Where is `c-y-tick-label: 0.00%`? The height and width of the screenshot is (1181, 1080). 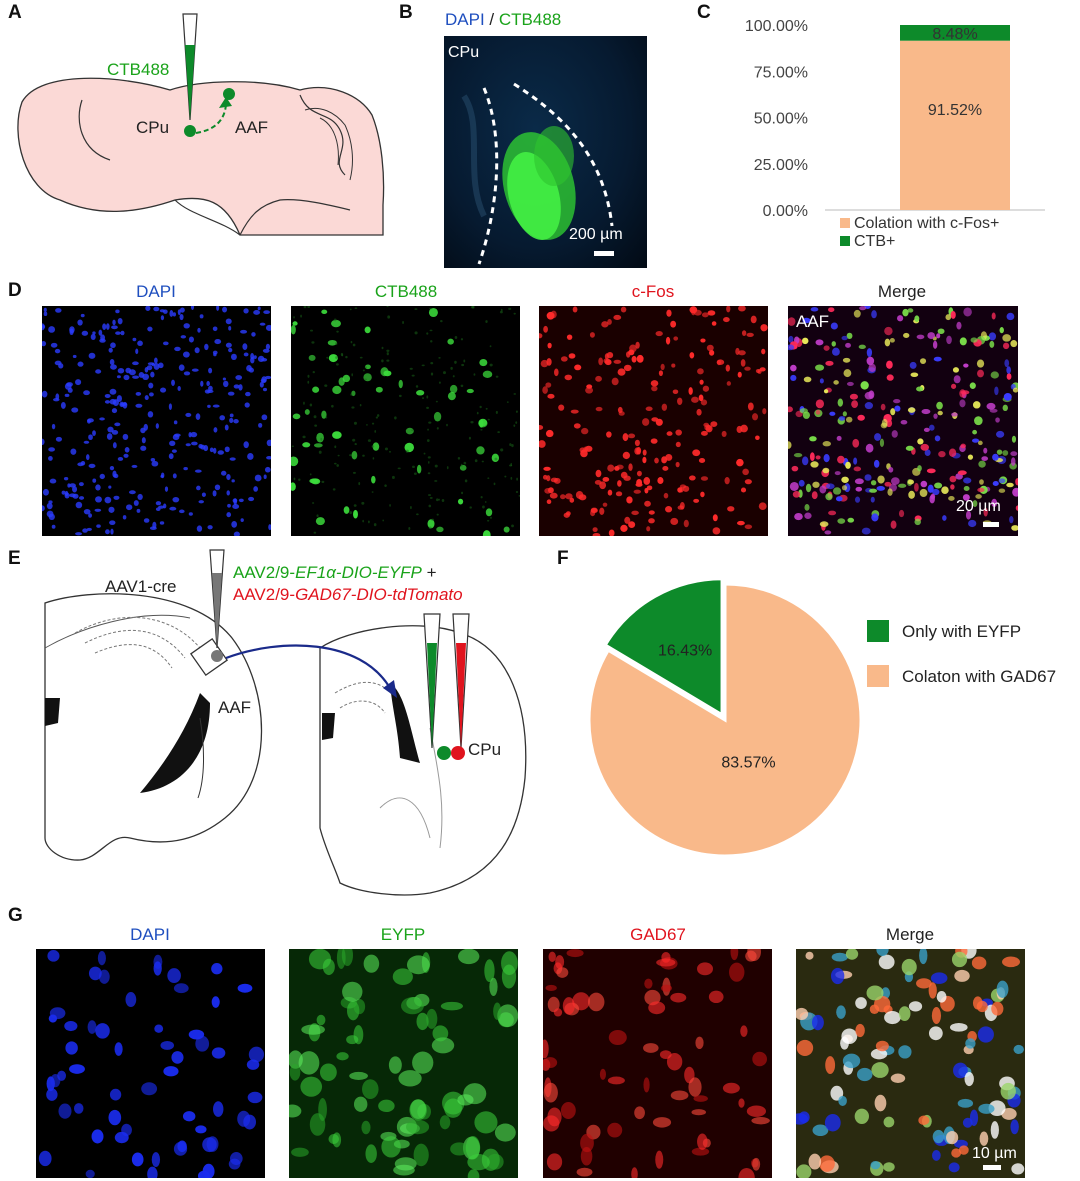 c-y-tick-label: 0.00% is located at coordinates (785, 211).